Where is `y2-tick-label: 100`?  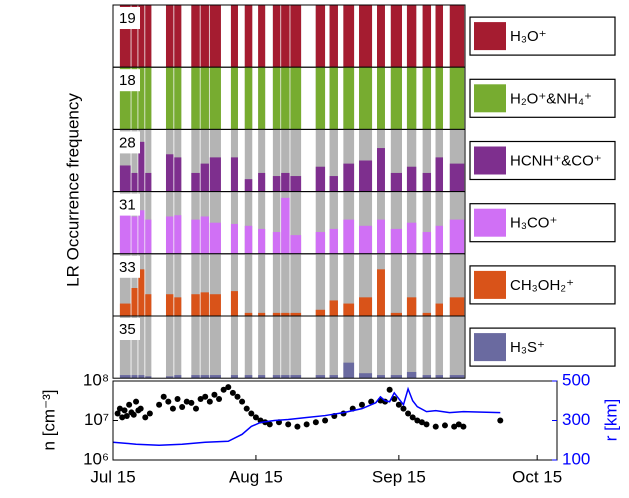
y2-tick-label: 100 is located at coordinates (576, 458).